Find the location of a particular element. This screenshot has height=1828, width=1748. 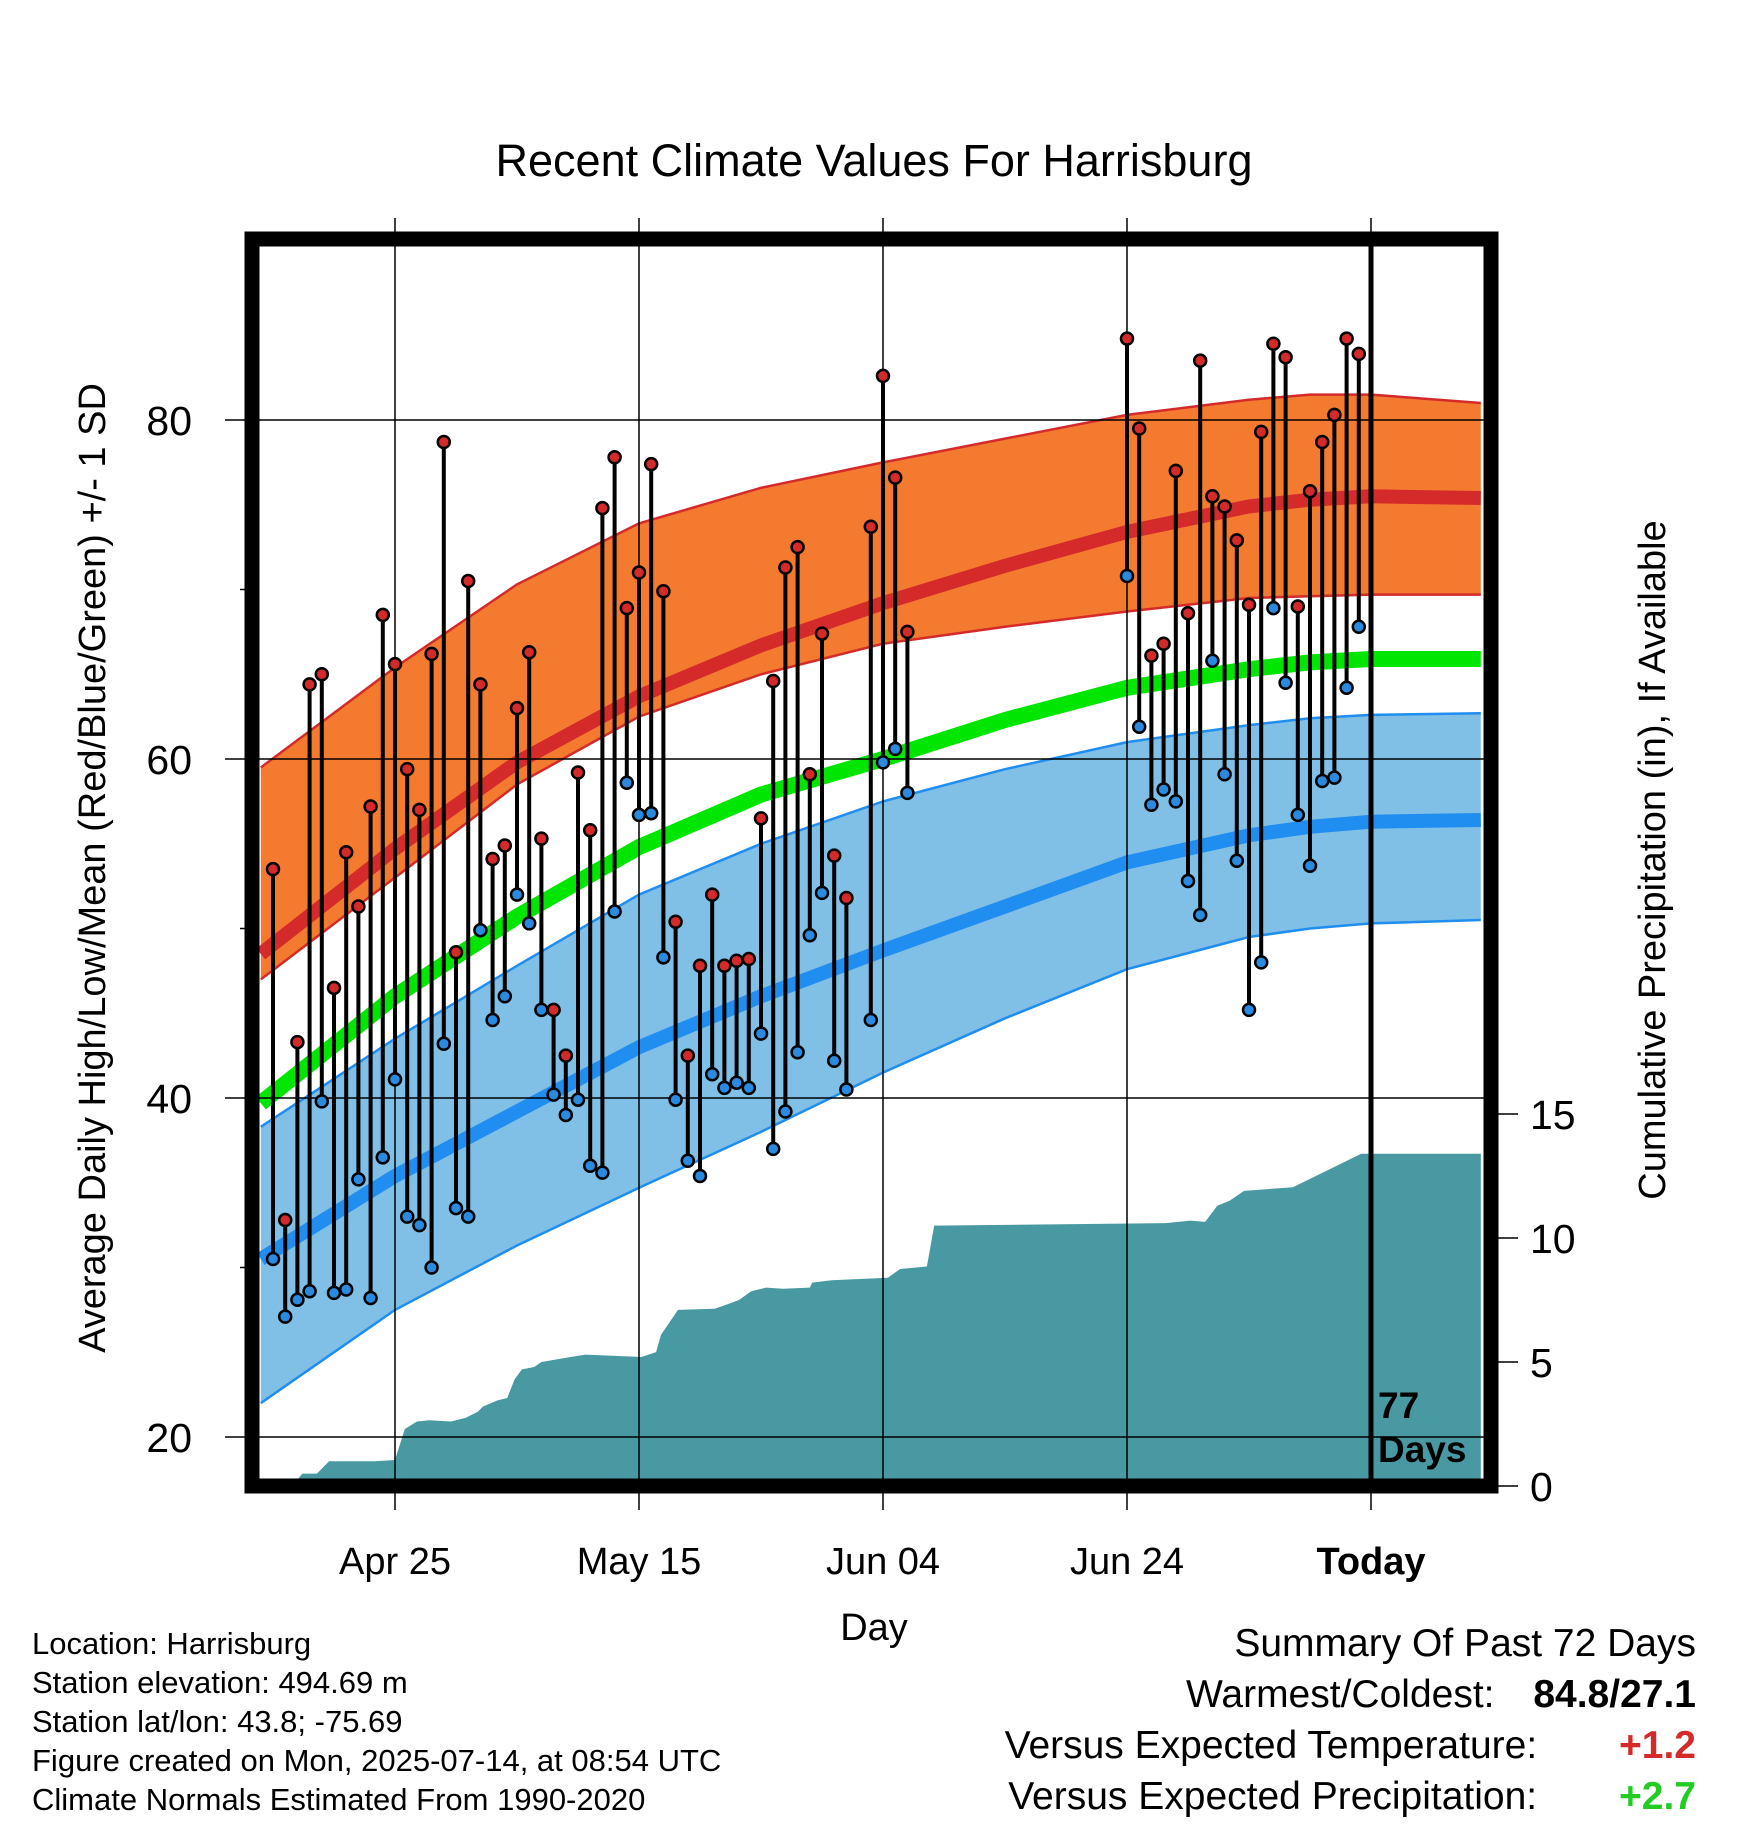

y2-tick-label: 5 is located at coordinates (1541, 1363).